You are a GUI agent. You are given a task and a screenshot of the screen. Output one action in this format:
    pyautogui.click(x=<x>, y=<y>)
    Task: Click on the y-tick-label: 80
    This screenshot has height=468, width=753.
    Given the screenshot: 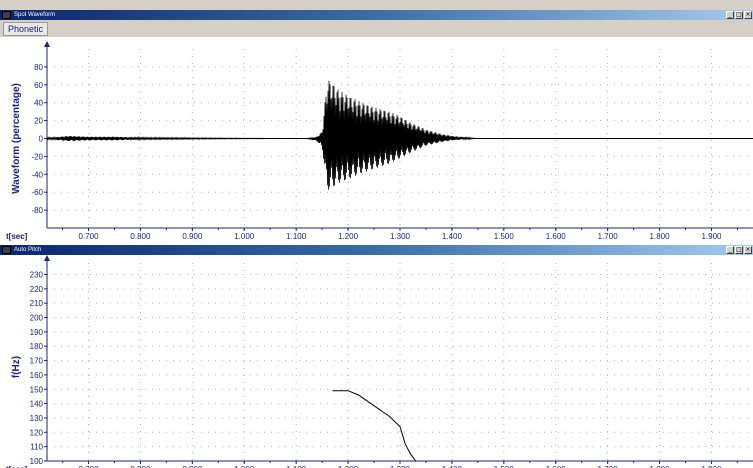 What is the action you would take?
    pyautogui.click(x=38, y=67)
    